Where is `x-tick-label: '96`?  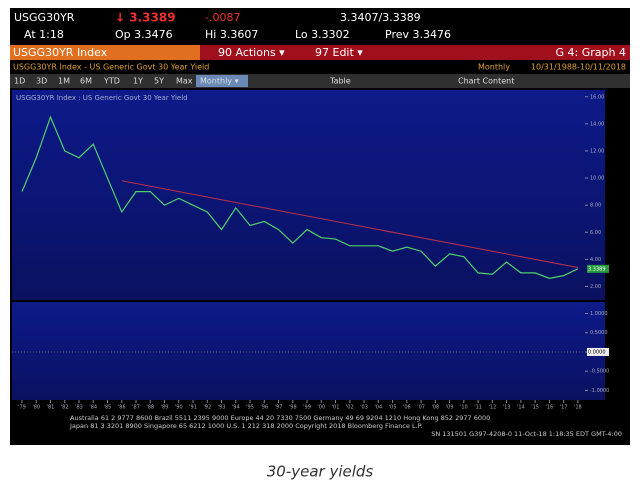
x-tick-label: '96 is located at coordinates (264, 408).